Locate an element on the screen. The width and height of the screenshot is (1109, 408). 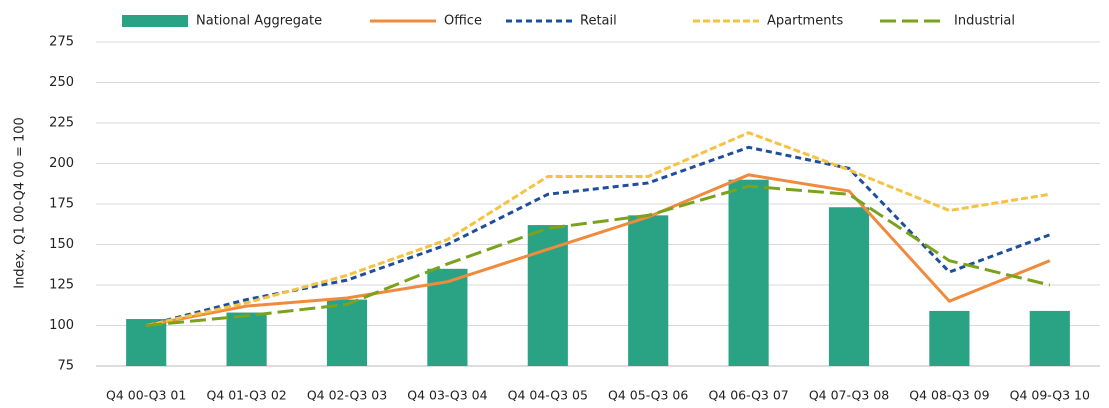
x-tick-label: Q4 02-Q3 03 is located at coordinates (347, 395).